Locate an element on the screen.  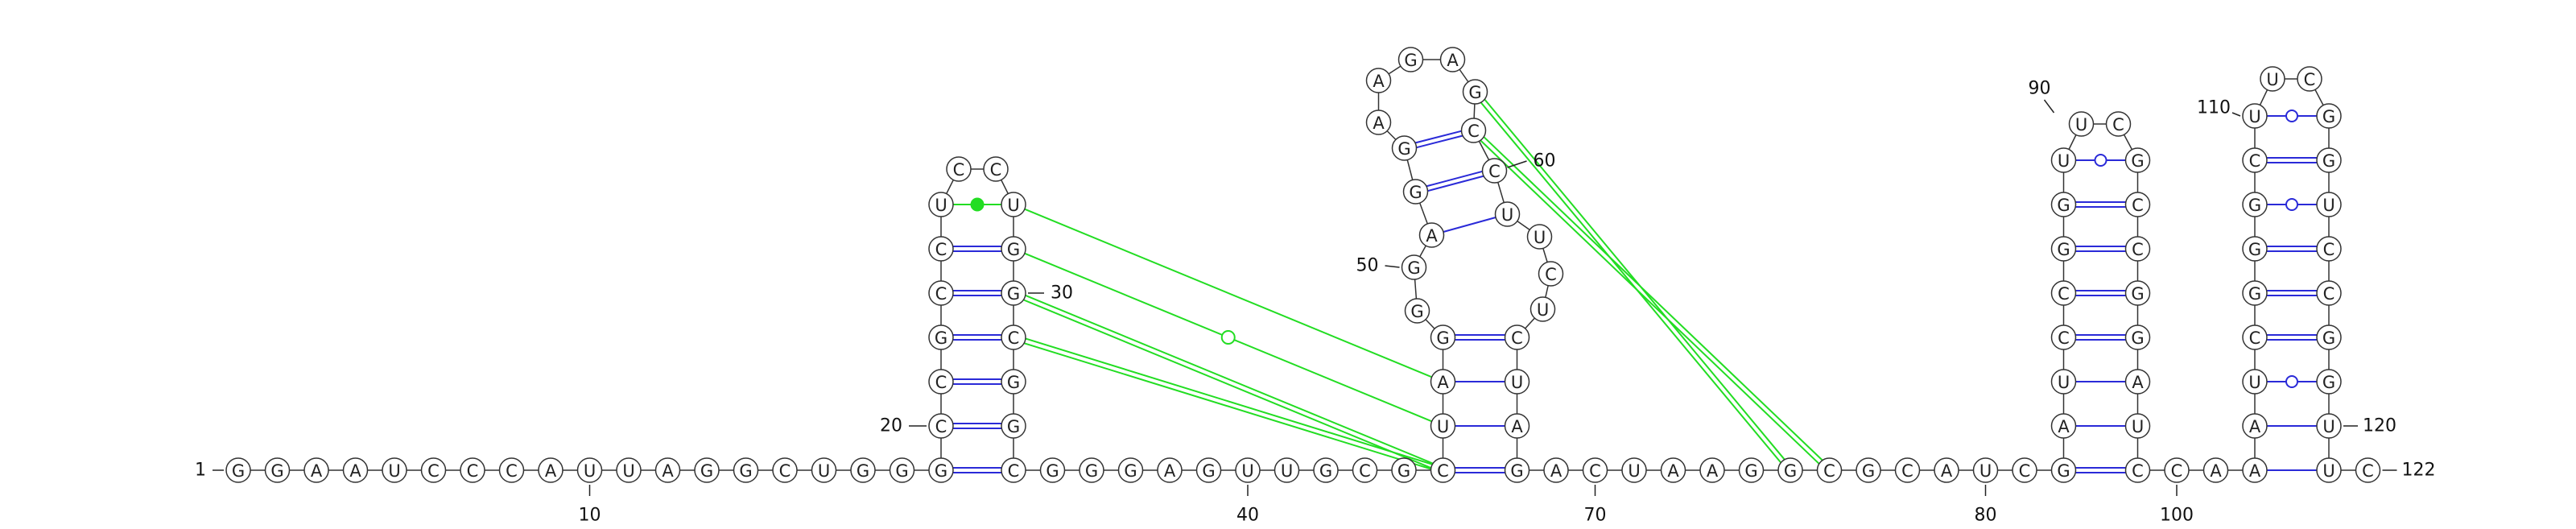
position-number: 70 is located at coordinates (1595, 516).